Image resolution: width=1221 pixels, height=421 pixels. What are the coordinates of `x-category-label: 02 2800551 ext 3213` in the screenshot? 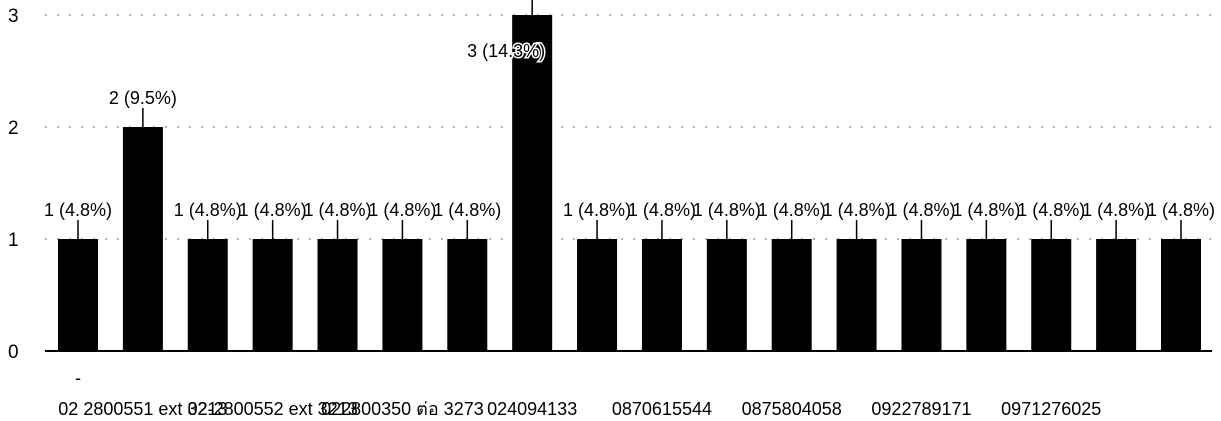 It's located at (142, 409).